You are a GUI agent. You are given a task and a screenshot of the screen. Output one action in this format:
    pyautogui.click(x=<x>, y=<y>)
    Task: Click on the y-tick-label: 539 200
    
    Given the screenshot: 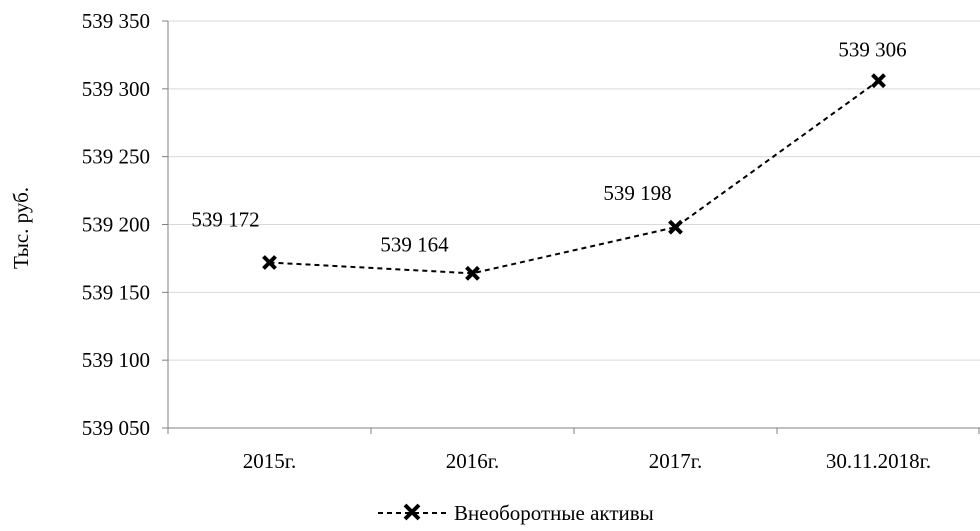 What is the action you would take?
    pyautogui.click(x=116, y=225)
    